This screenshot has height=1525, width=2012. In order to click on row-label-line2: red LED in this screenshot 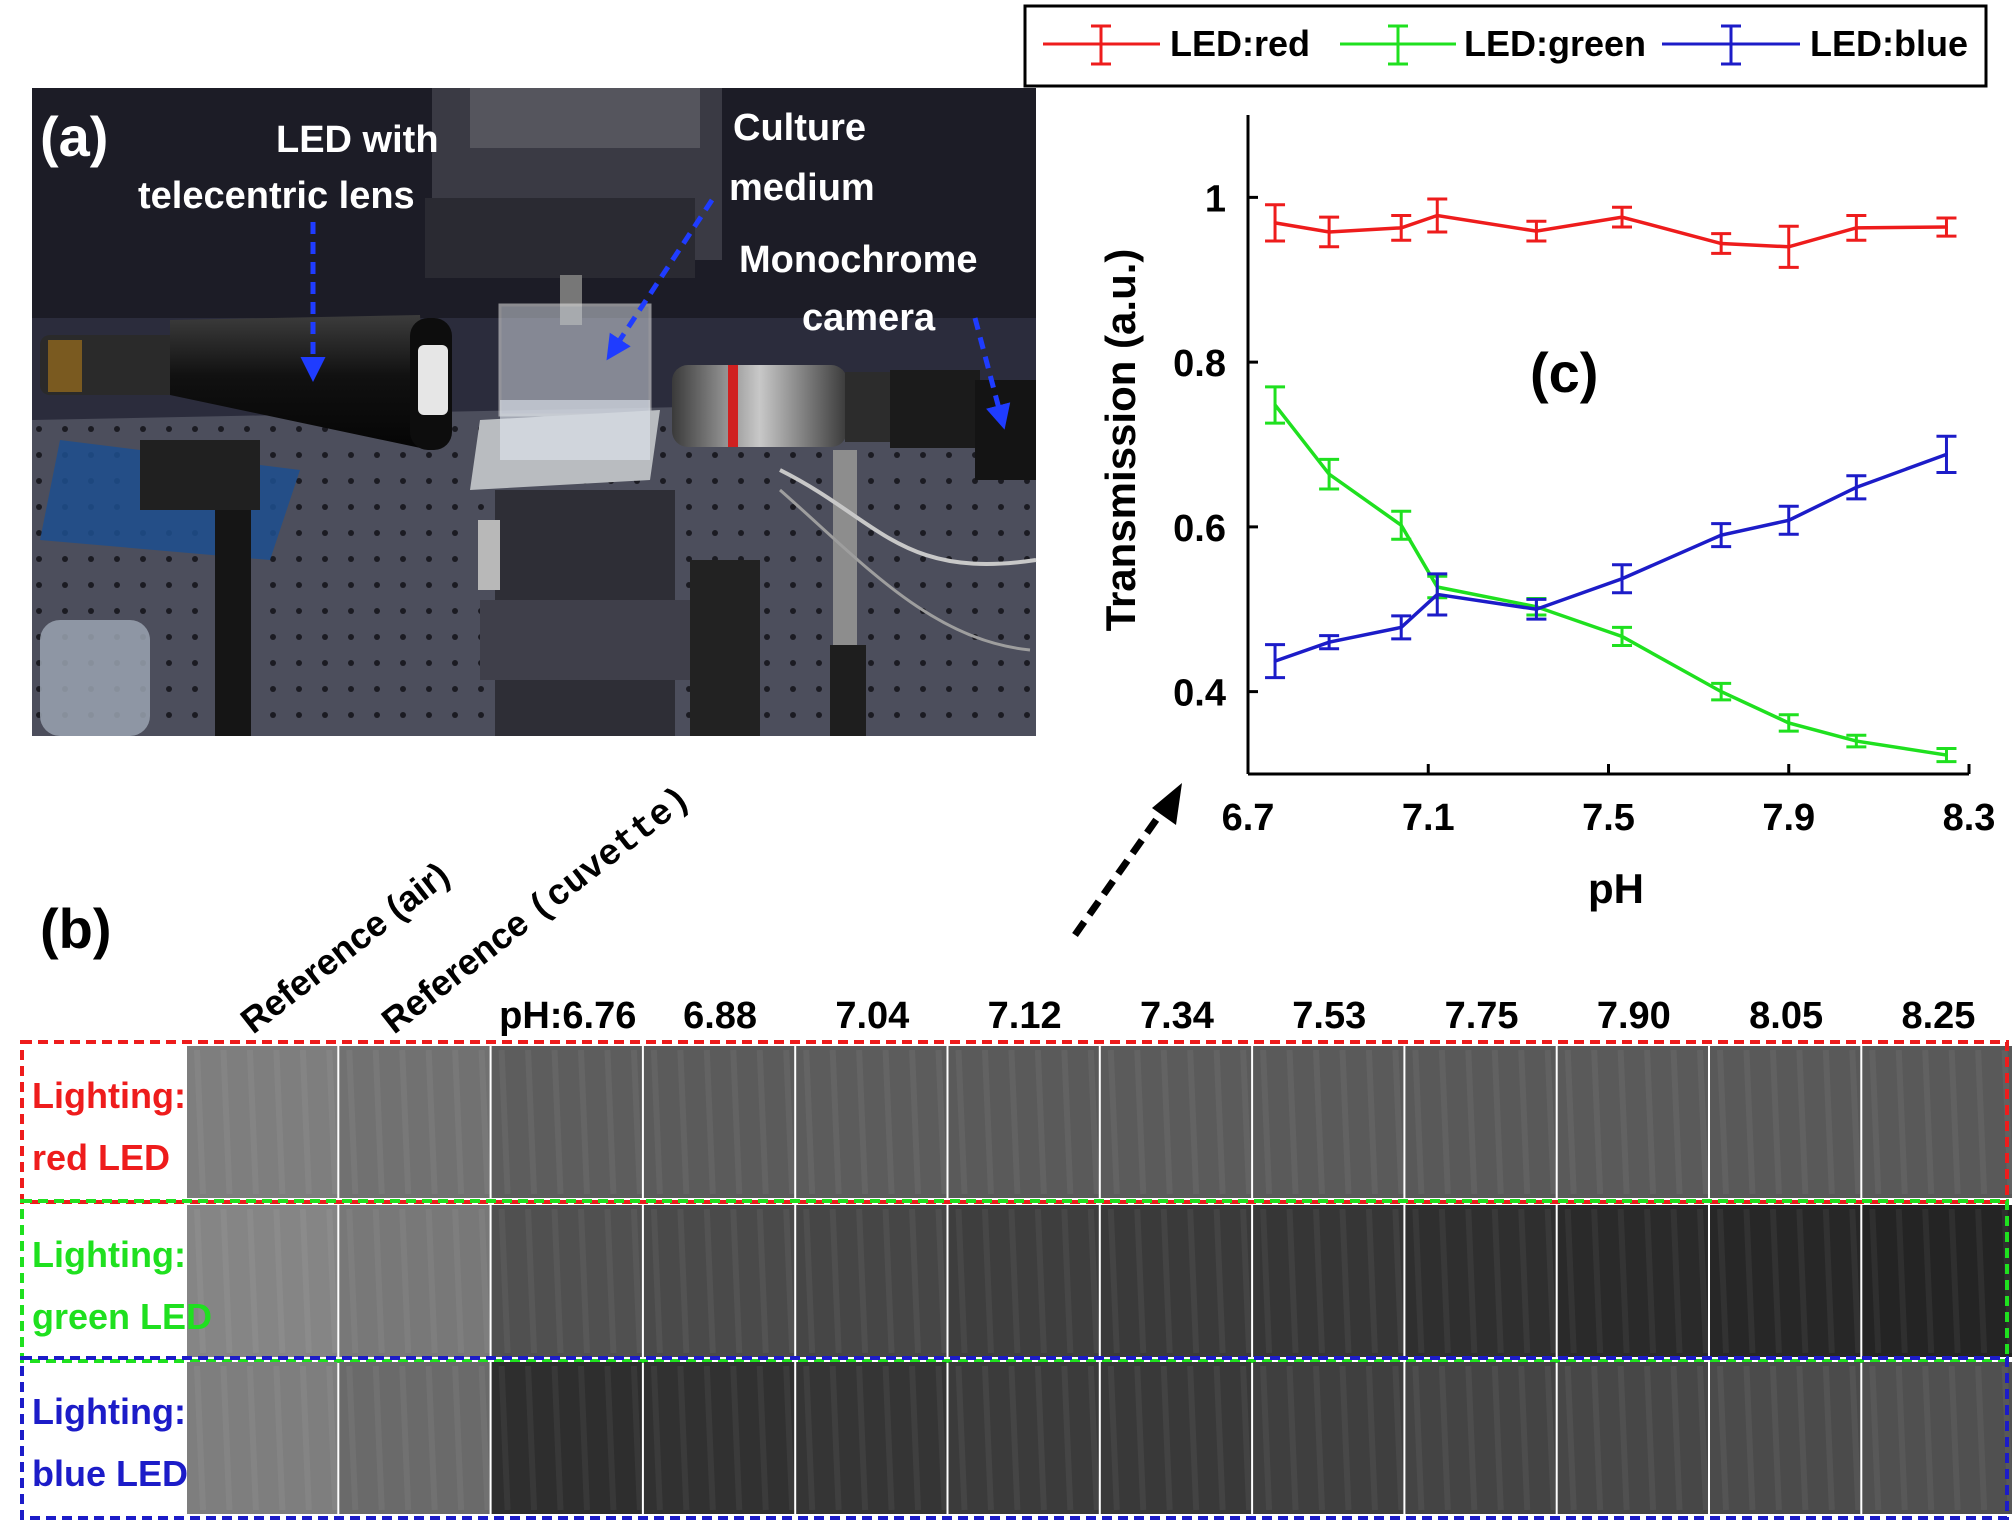, I will do `click(101, 1157)`.